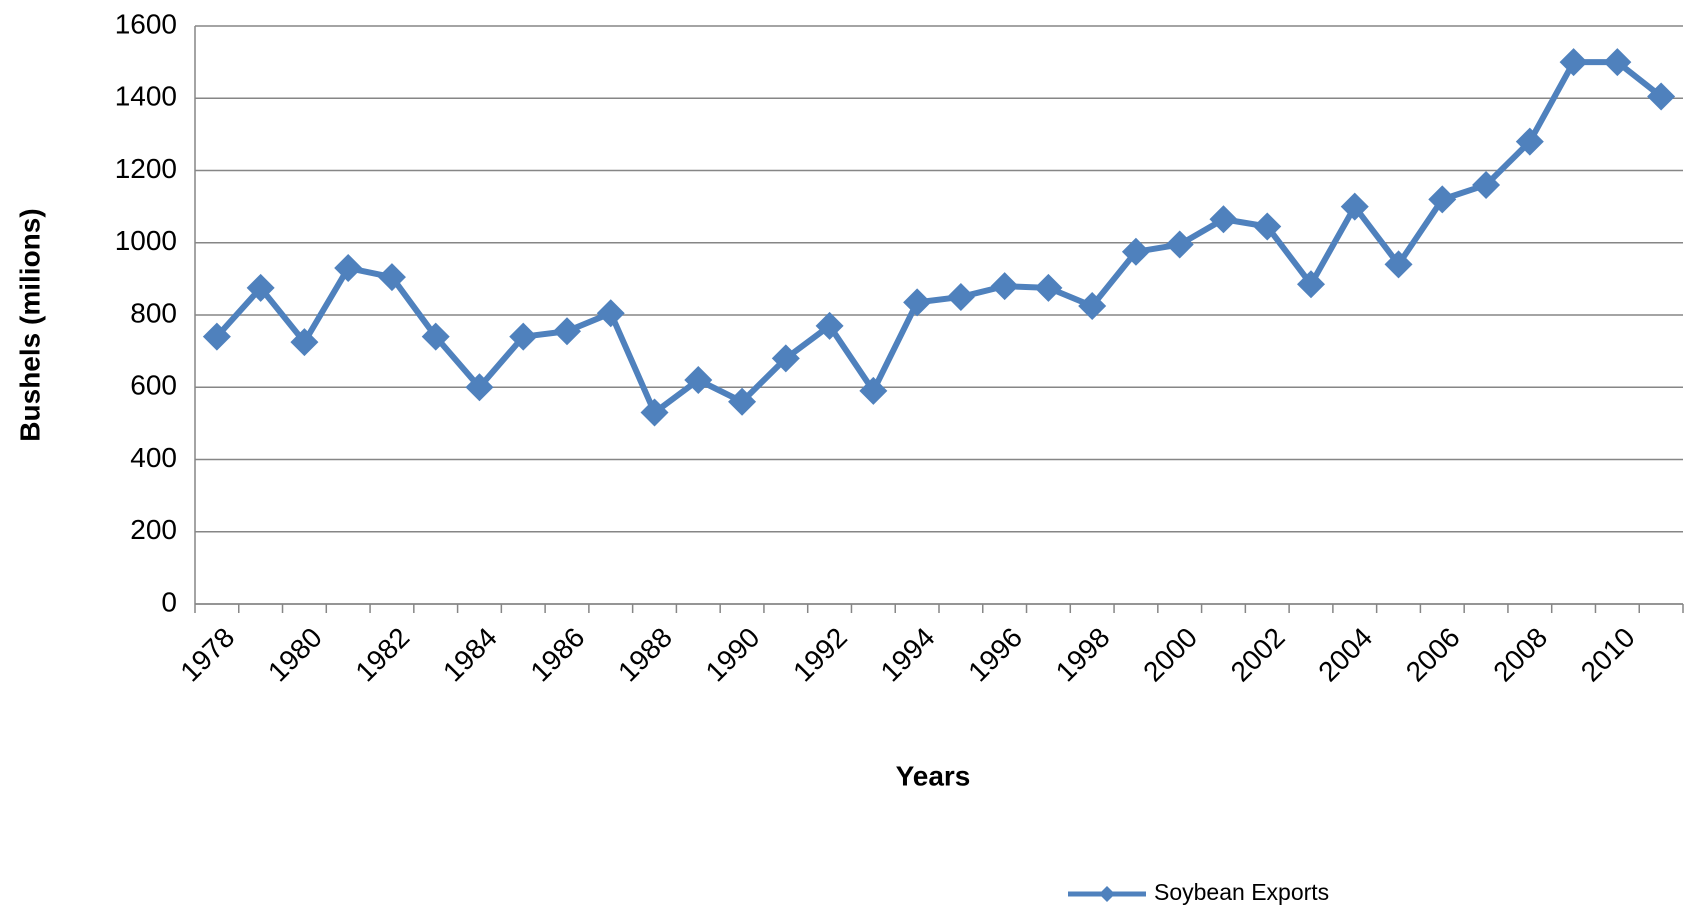  Describe the element at coordinates (29, 324) in the screenshot. I see `y-axis-title: Bushels (milions)` at that location.